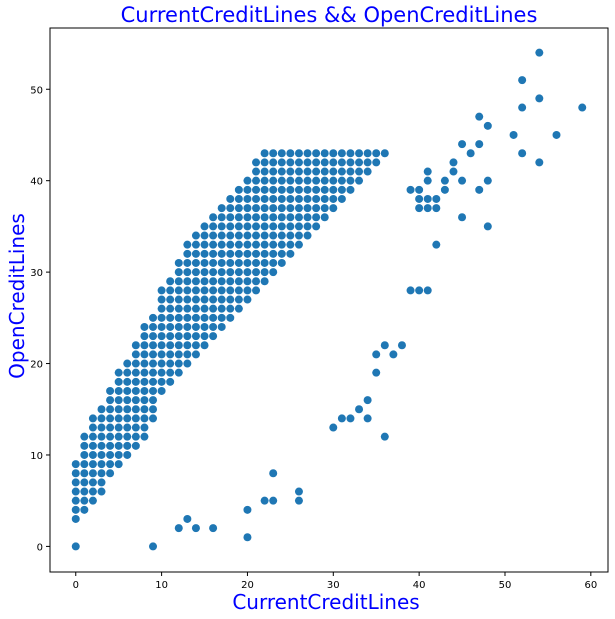 This screenshot has height=619, width=615. What do you see at coordinates (325, 602) in the screenshot?
I see `x-axis-label: CurrentCreditLines` at bounding box center [325, 602].